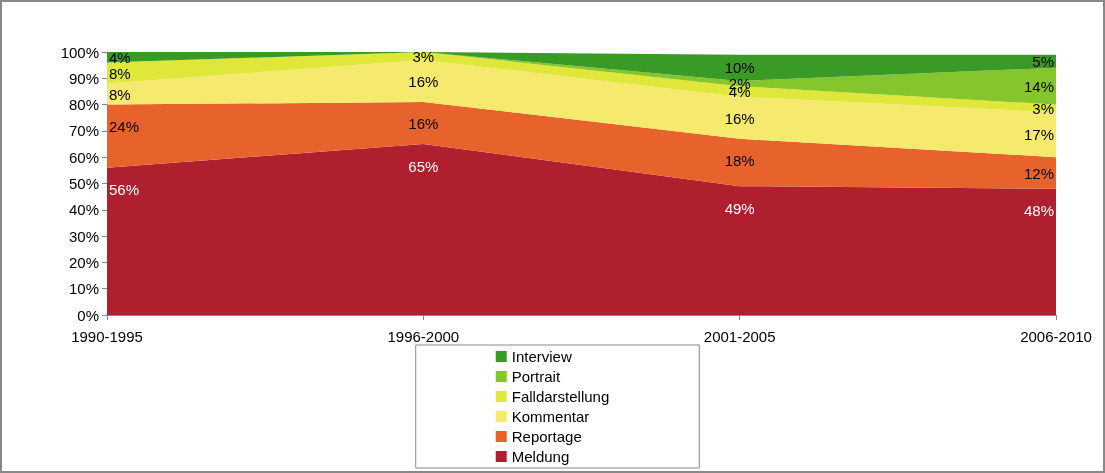 This screenshot has height=473, width=1105. Describe the element at coordinates (739, 336) in the screenshot. I see `x-tick-label: 2001-2005` at that location.